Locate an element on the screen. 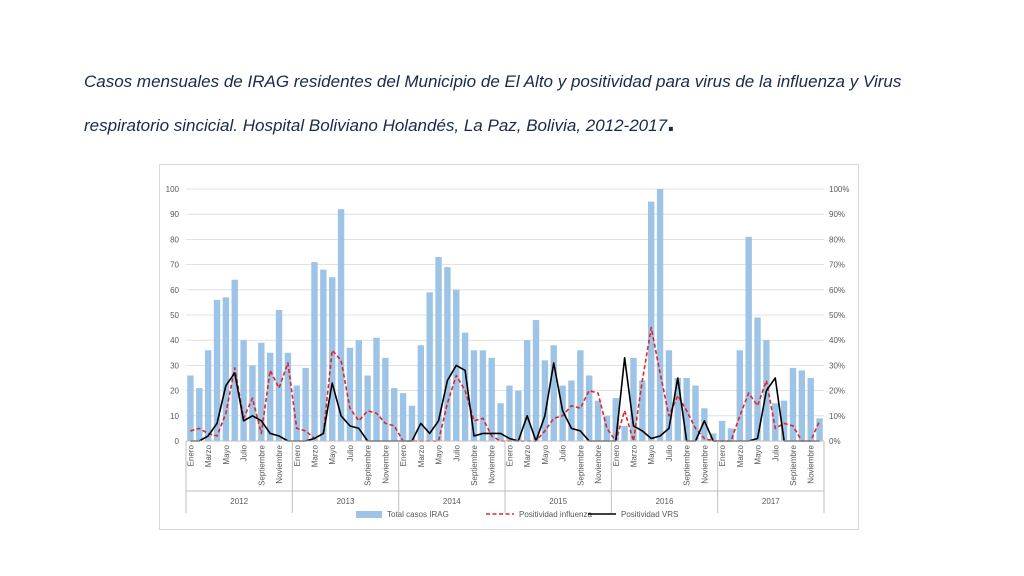 This screenshot has height=576, width=1024. y-right-tick-label: 80% is located at coordinates (837, 239).